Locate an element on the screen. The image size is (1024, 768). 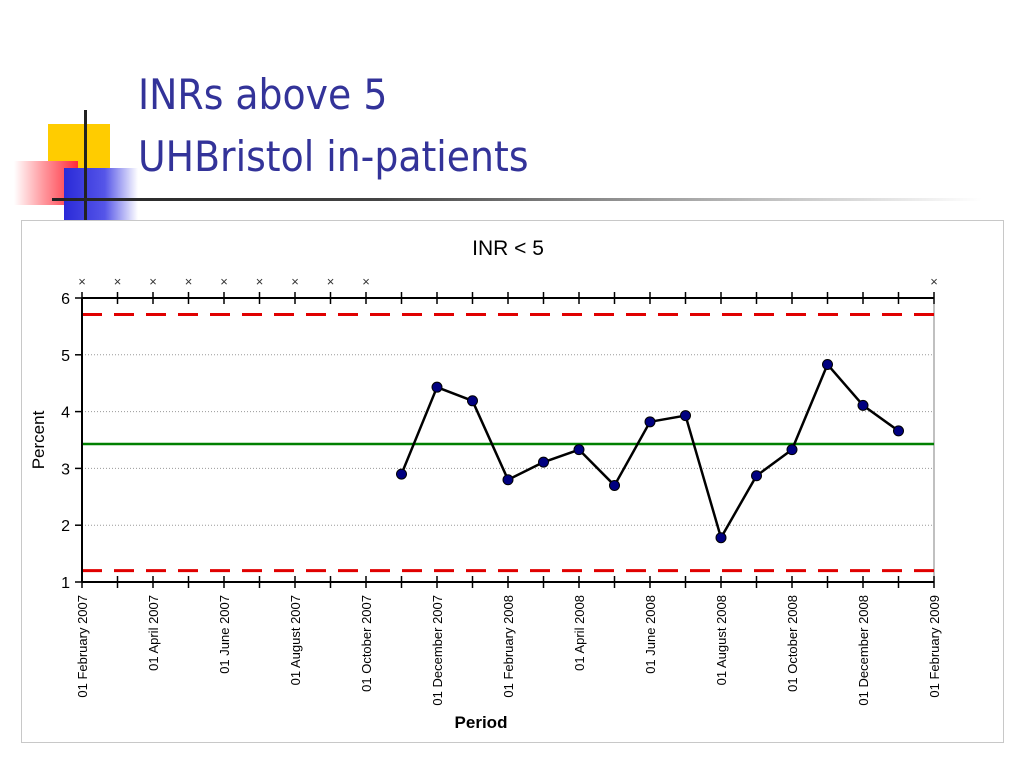
slide-title-line-1: INRs above 5 is located at coordinates (263, 94).